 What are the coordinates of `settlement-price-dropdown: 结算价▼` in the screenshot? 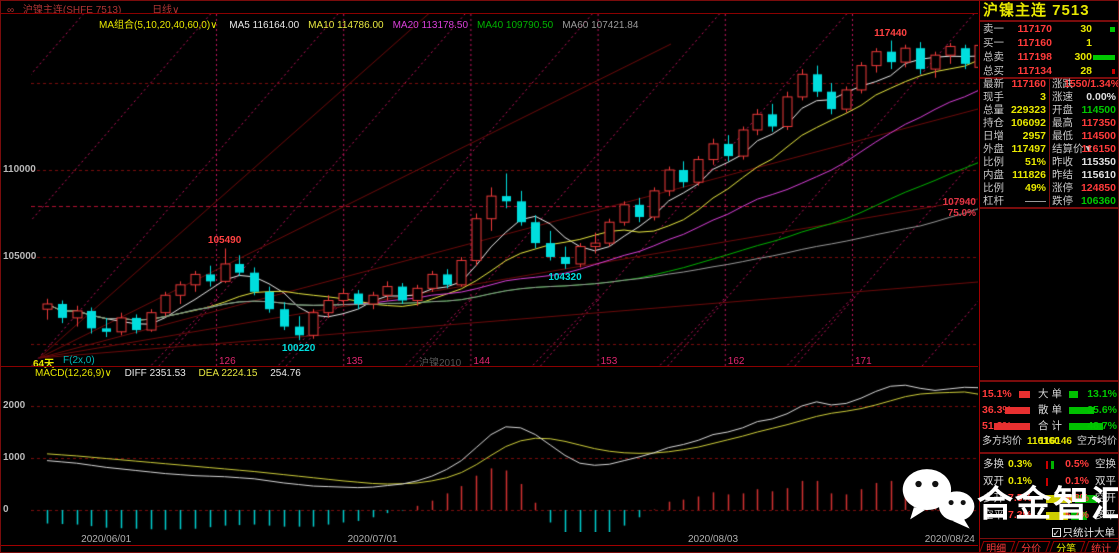 It's located at (1073, 149).